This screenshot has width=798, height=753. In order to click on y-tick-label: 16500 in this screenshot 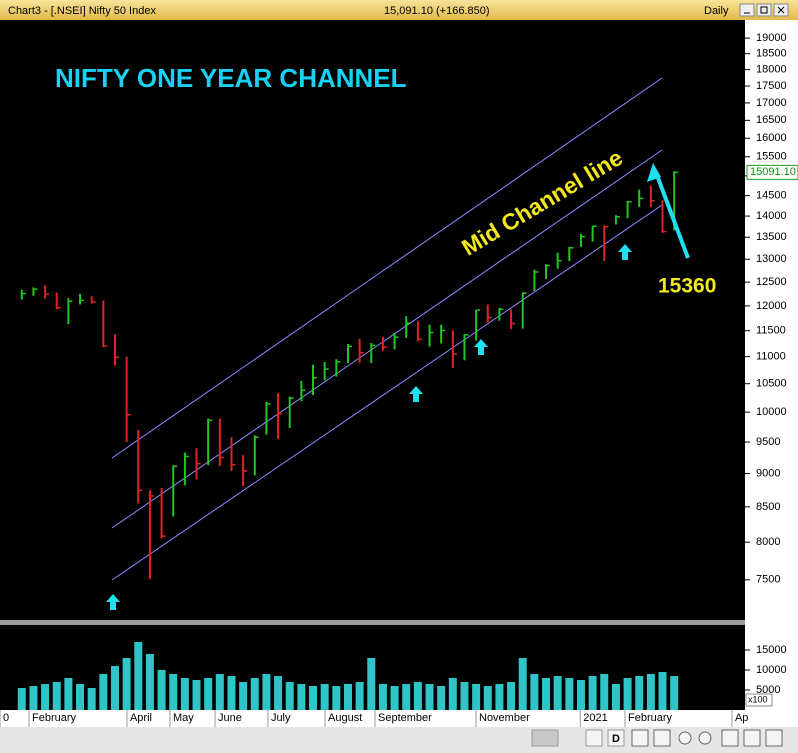, I will do `click(771, 120)`.